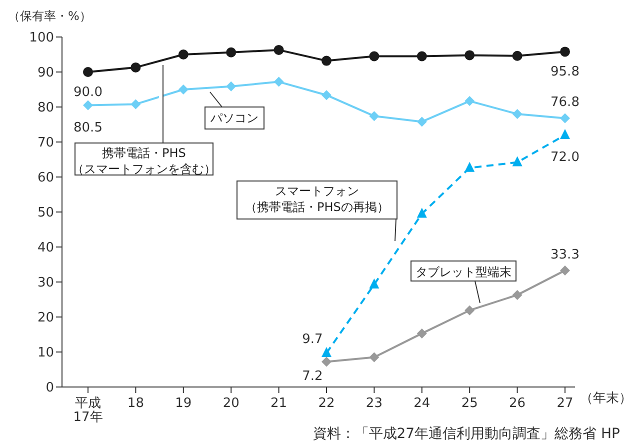 This screenshot has width=628, height=445. Describe the element at coordinates (312, 376) in the screenshot. I see `data-label: 7.2` at that location.